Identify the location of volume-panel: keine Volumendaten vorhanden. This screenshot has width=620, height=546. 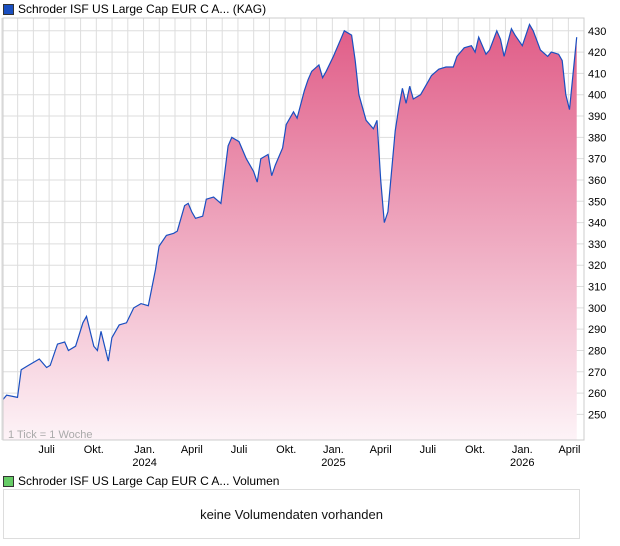
(291, 514).